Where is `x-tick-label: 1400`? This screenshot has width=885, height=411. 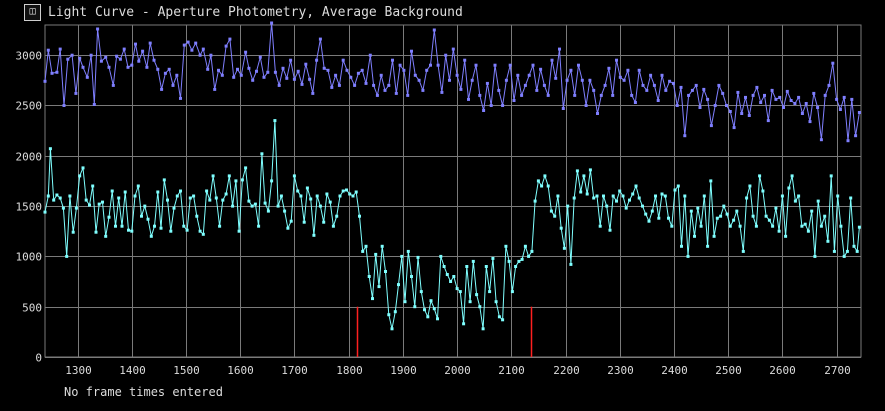 x-tick-label: 1400 is located at coordinates (132, 370).